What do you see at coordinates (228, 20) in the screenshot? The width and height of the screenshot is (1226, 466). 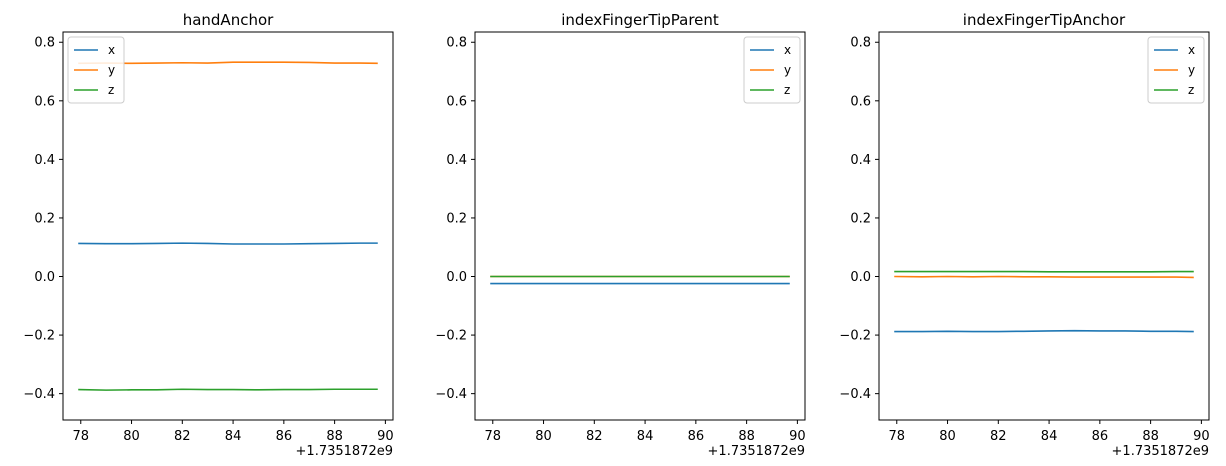 I see `panel-title: handAnchor` at bounding box center [228, 20].